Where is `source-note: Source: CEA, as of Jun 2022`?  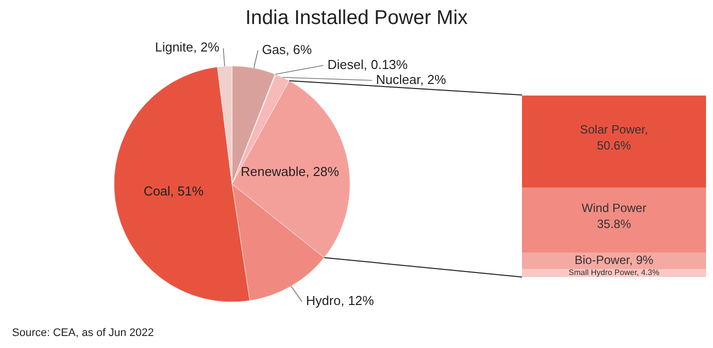 source-note: Source: CEA, as of Jun 2022 is located at coordinates (83, 333).